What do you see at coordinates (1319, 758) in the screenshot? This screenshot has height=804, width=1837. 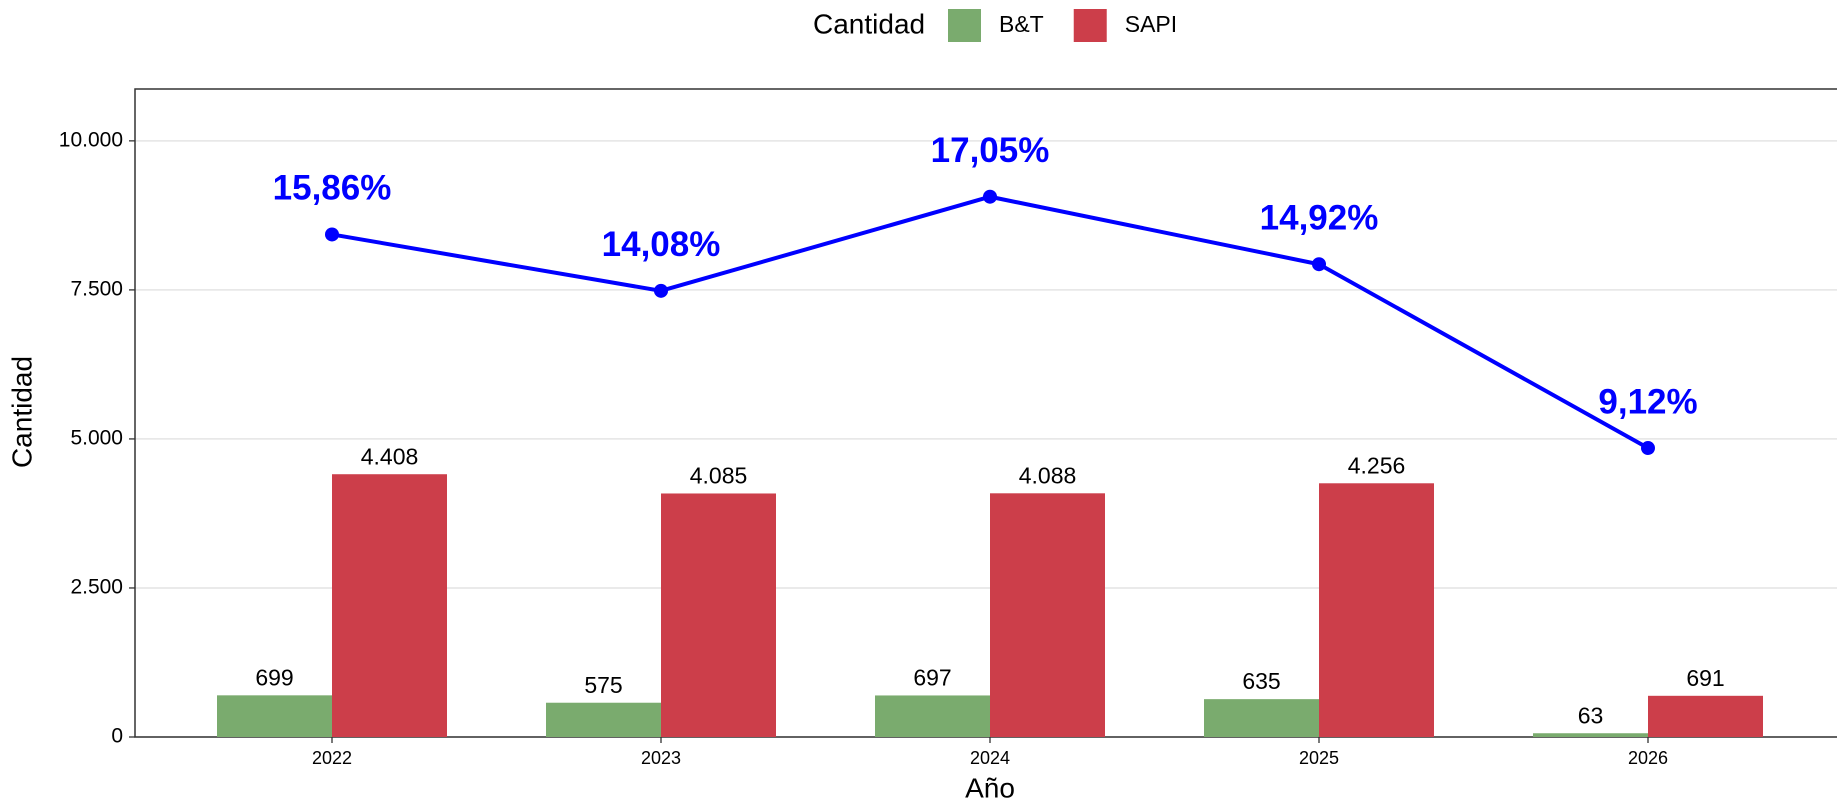 I see `x-tick-label: 2025` at bounding box center [1319, 758].